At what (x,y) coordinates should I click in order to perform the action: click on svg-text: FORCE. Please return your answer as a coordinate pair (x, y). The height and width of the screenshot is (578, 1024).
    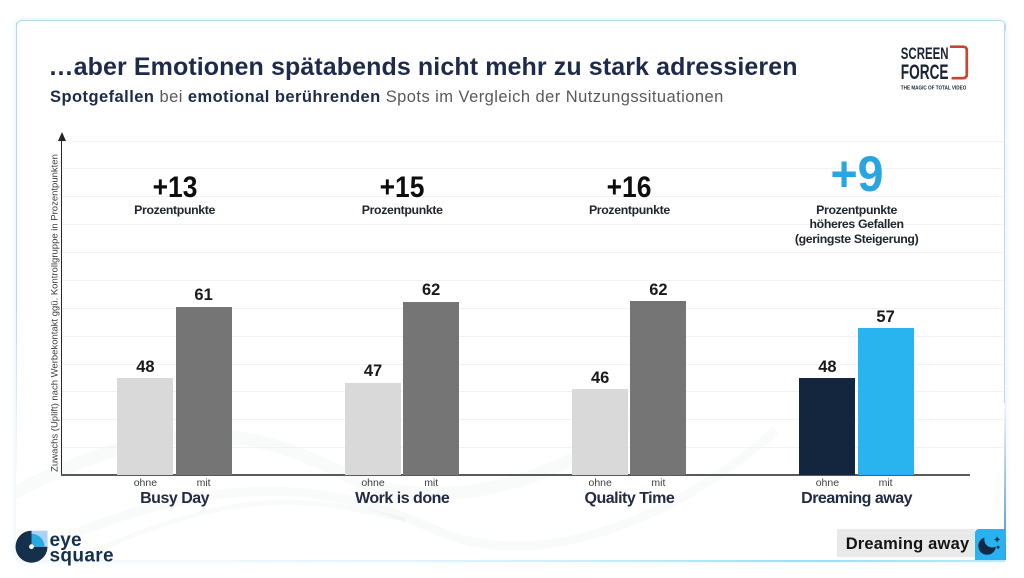
    Looking at the image, I should click on (925, 72).